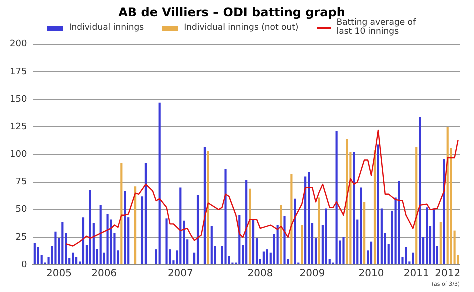 This screenshot has width=474, height=292. Describe the element at coordinates (22, 183) in the screenshot. I see `y-tick-label: 75` at that location.